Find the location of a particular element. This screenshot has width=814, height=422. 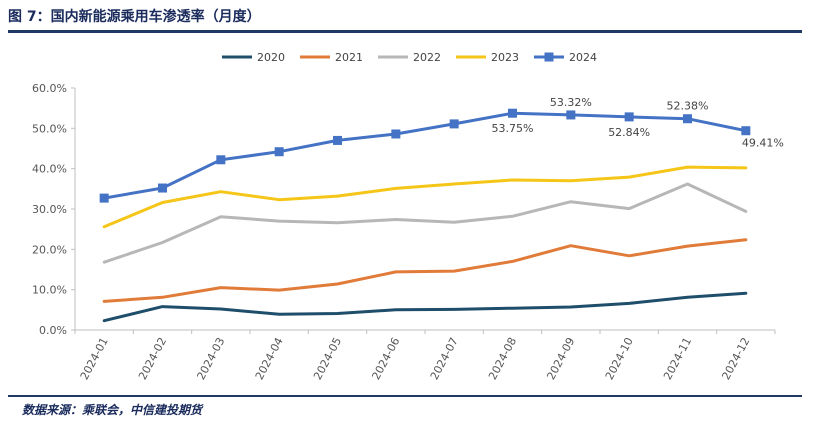

legend-marker is located at coordinates (549, 57).